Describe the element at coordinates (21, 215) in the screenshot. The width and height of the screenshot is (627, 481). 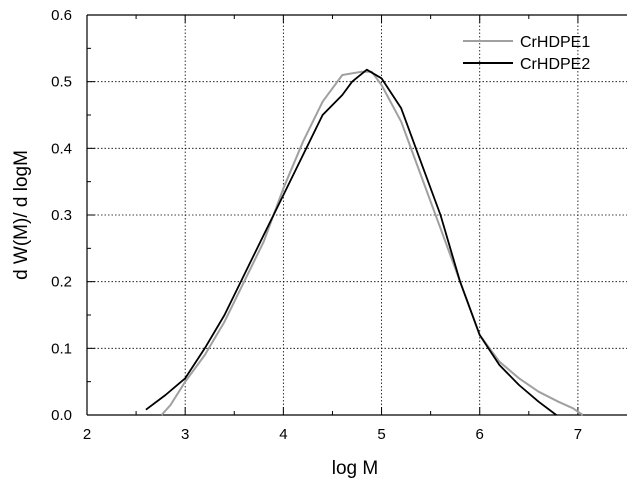
I see `y-axis-title: d W(M)/ d logM` at that location.